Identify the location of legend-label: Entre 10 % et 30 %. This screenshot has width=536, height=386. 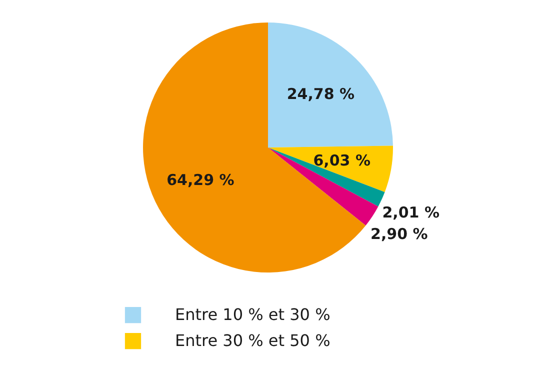
(252, 314).